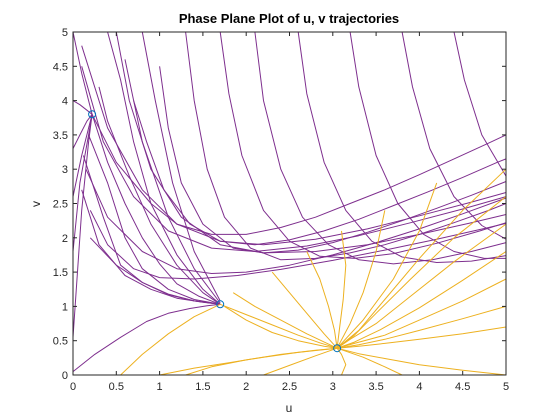 The height and width of the screenshot is (420, 560). I want to click on x-tick-label-2: 1, so click(160, 387).